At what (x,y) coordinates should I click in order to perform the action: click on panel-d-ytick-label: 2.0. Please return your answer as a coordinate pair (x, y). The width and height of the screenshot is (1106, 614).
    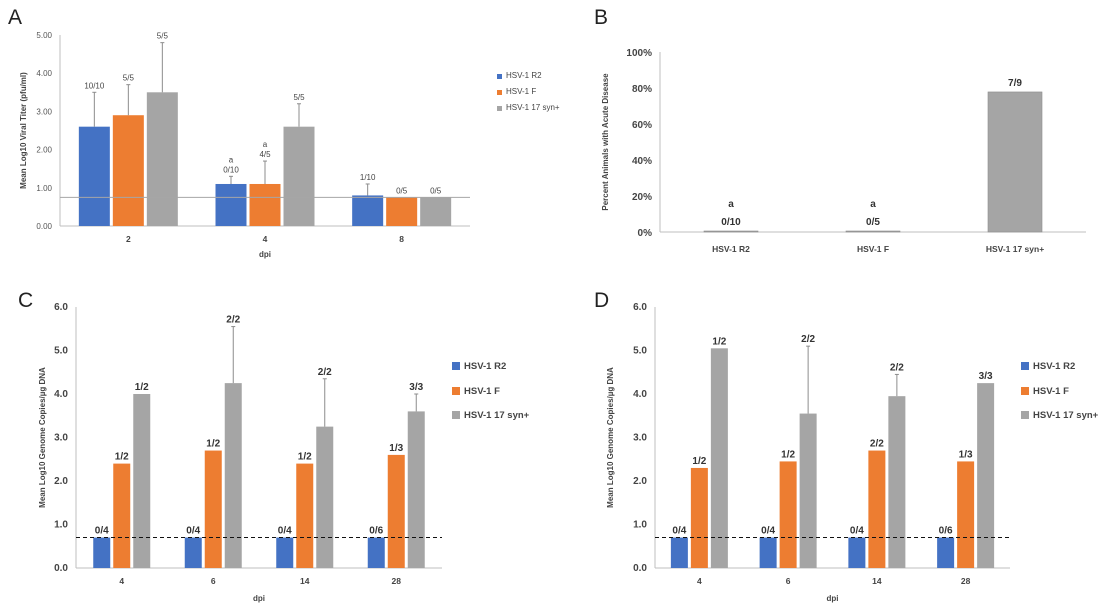
    Looking at the image, I should click on (640, 481).